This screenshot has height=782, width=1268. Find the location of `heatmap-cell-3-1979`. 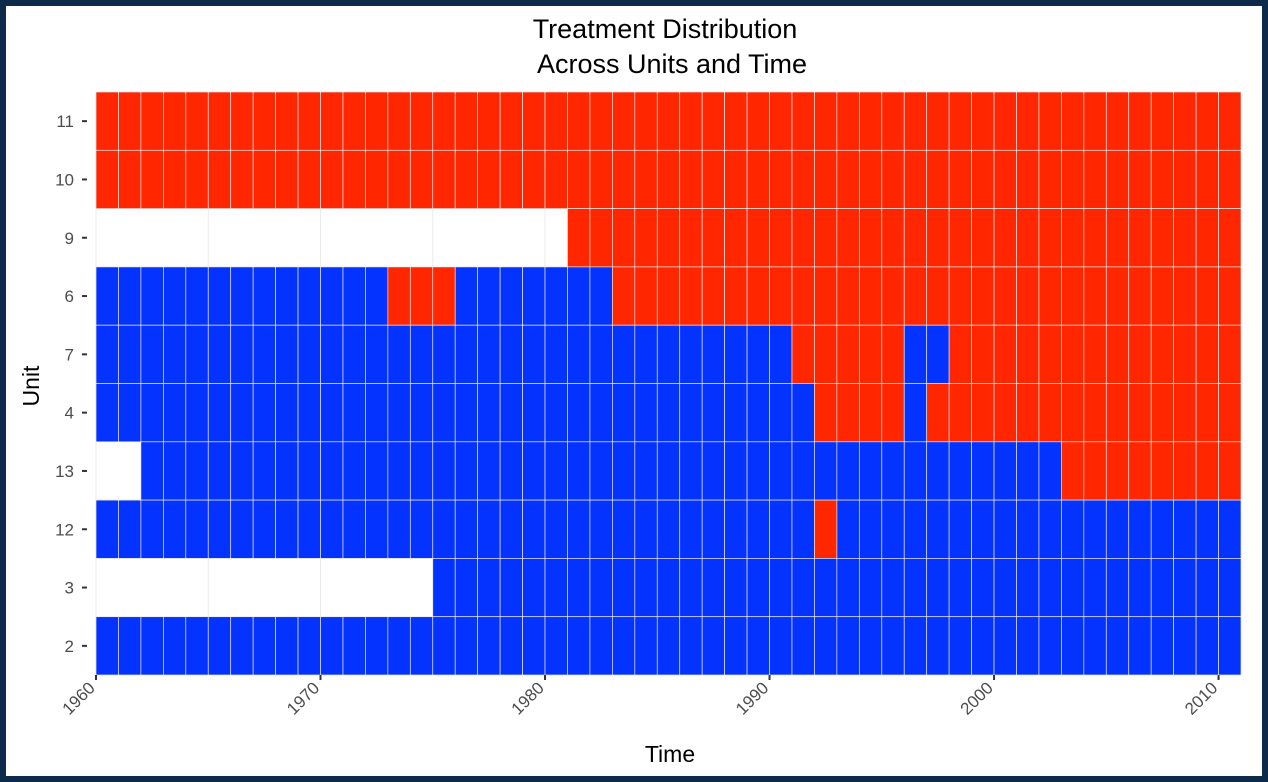

heatmap-cell-3-1979 is located at coordinates (534, 588).